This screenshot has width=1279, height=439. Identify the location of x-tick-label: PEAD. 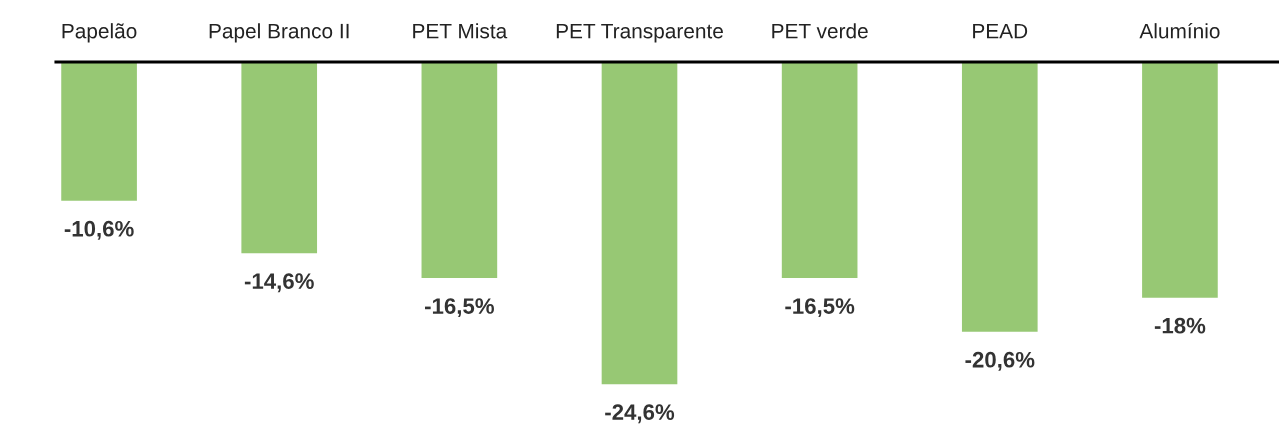
(1000, 31).